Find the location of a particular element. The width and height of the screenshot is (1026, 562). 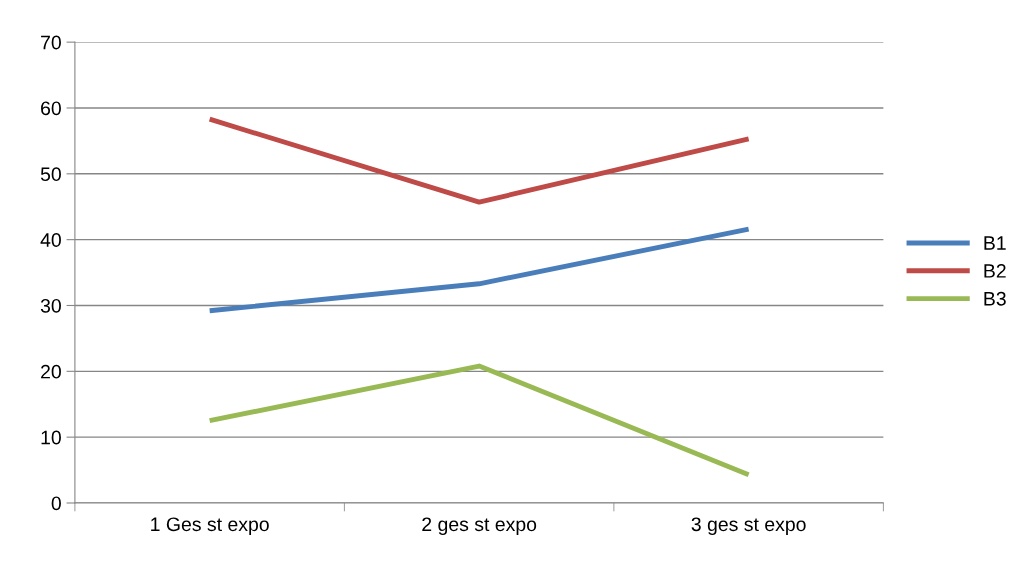

x-tick-label: 3 ges st expo is located at coordinates (748, 526).